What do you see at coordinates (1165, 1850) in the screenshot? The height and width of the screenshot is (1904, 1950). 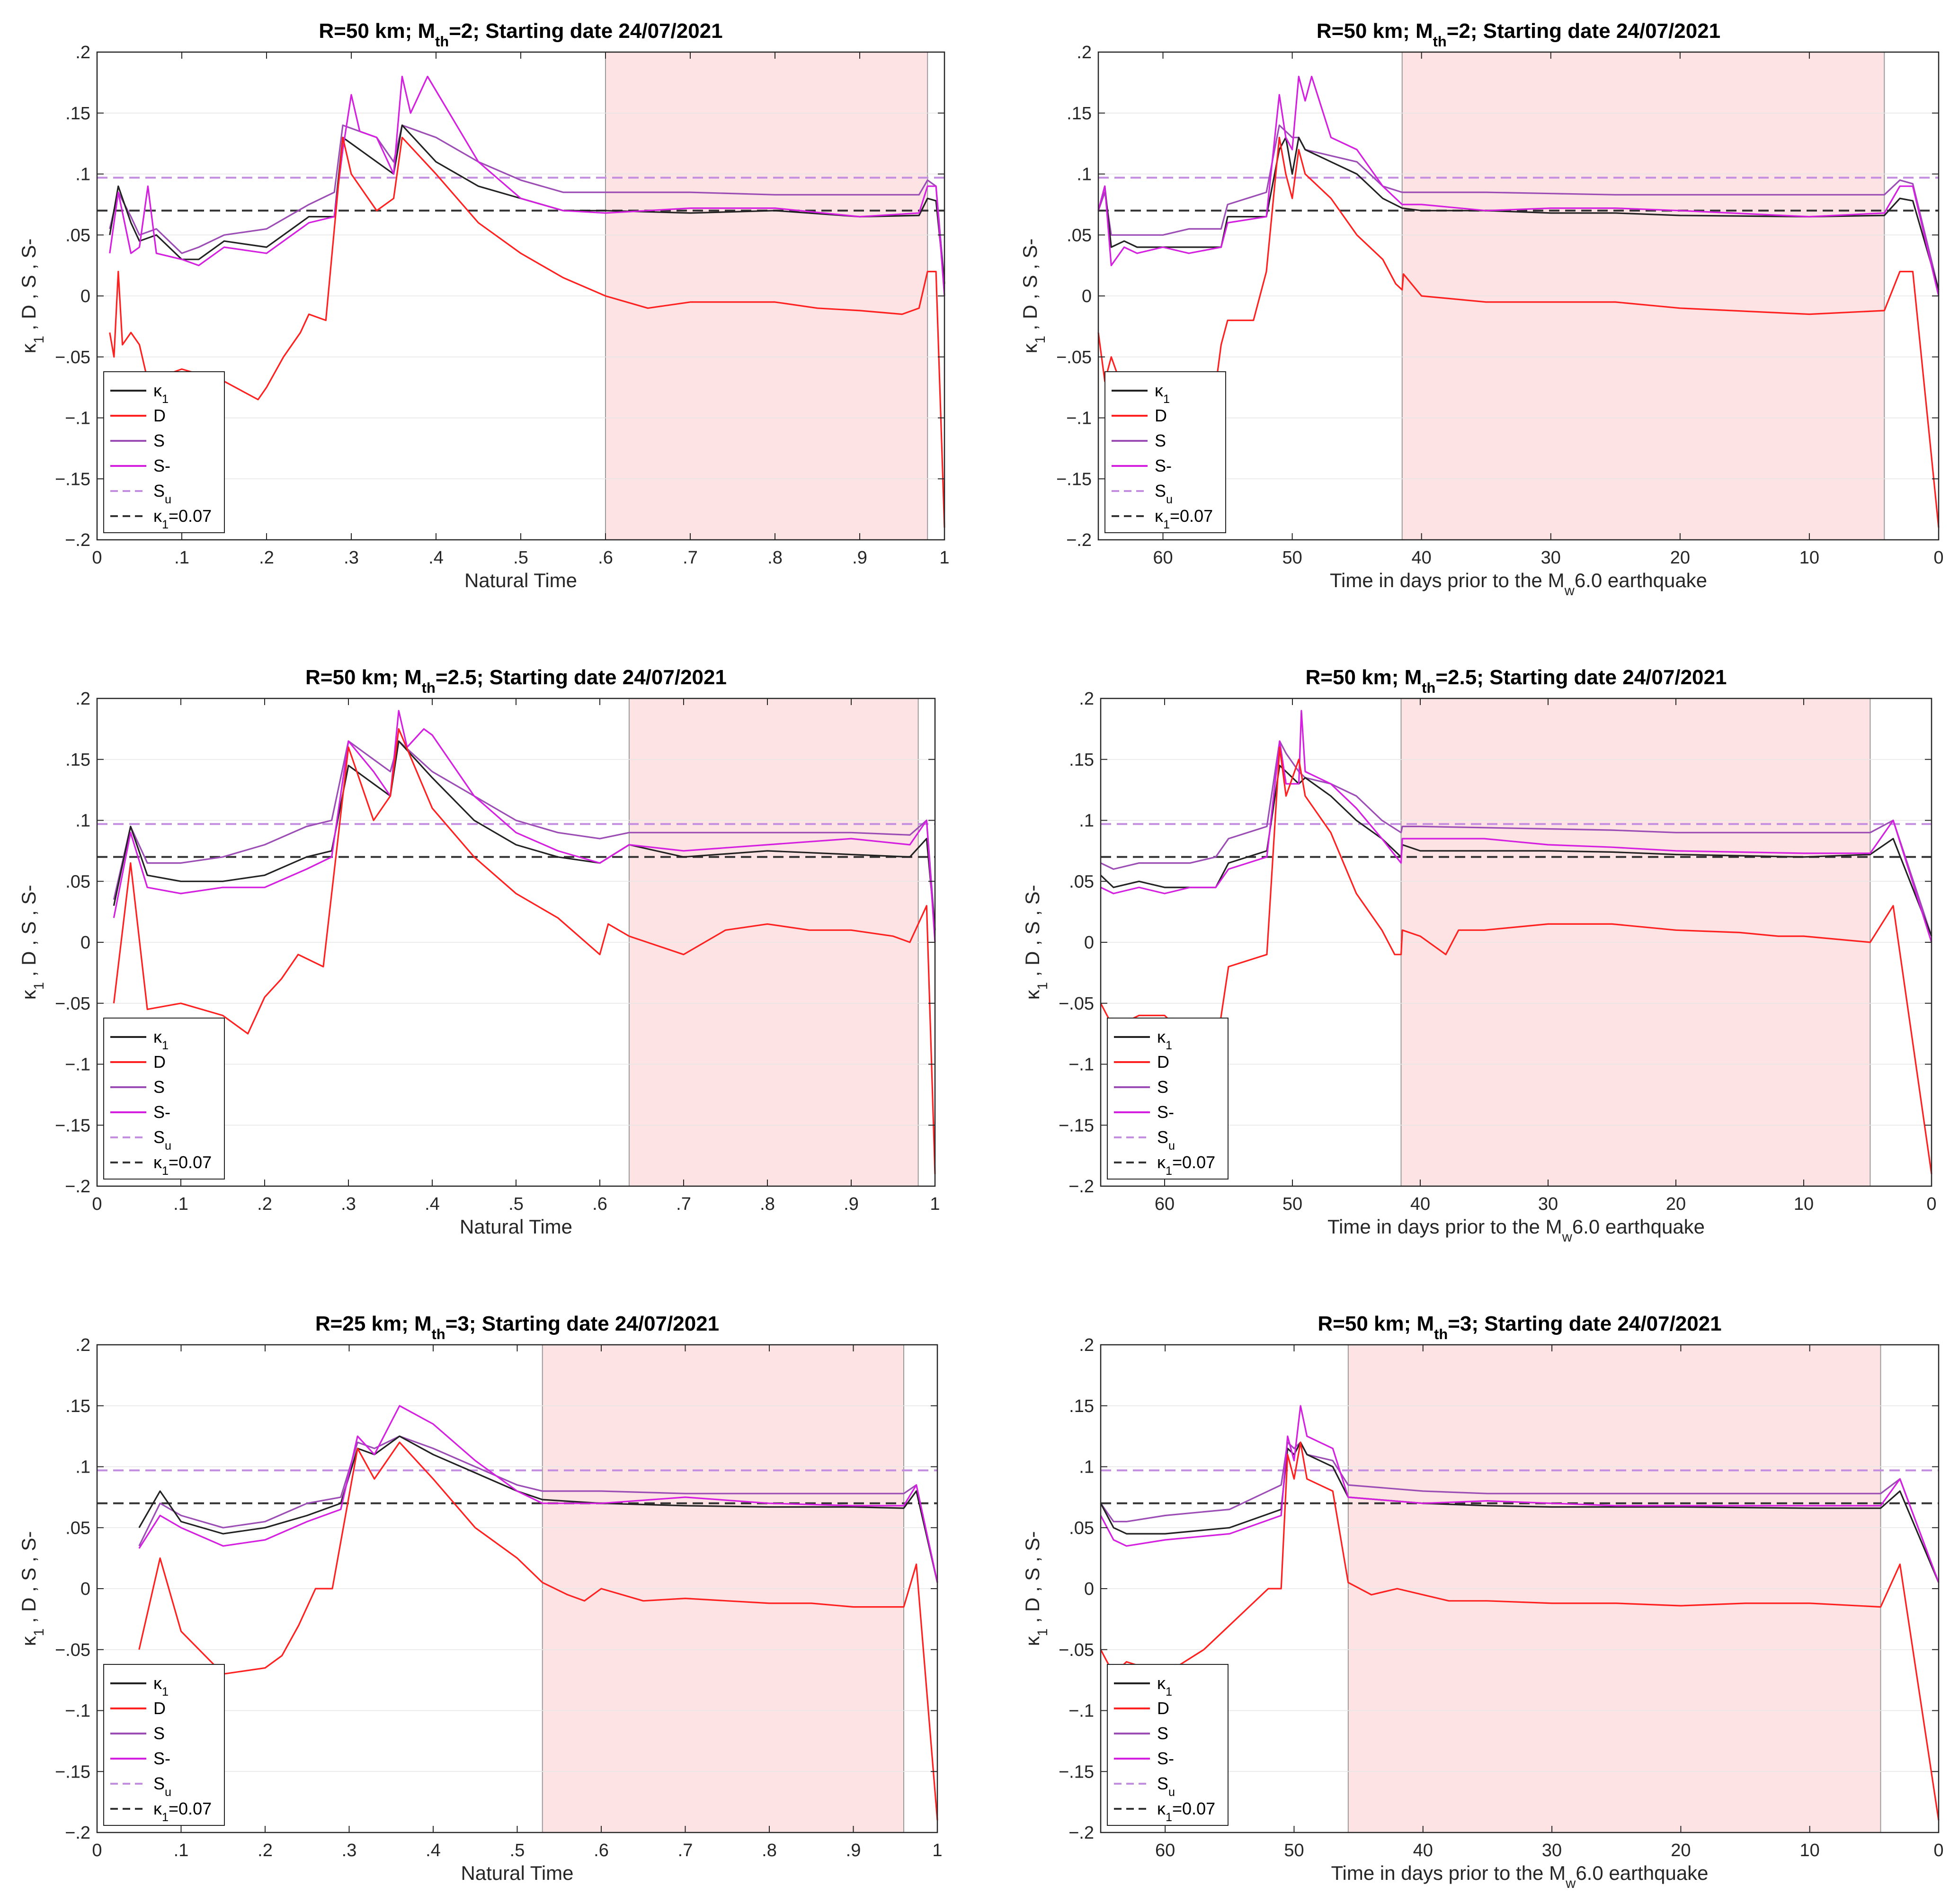 I see `x-tick-label: 60` at bounding box center [1165, 1850].